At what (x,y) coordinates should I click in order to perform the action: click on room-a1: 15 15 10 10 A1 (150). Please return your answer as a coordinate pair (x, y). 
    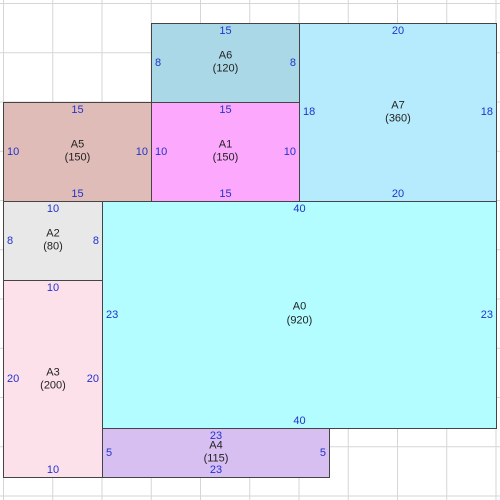
    Looking at the image, I should click on (225, 152).